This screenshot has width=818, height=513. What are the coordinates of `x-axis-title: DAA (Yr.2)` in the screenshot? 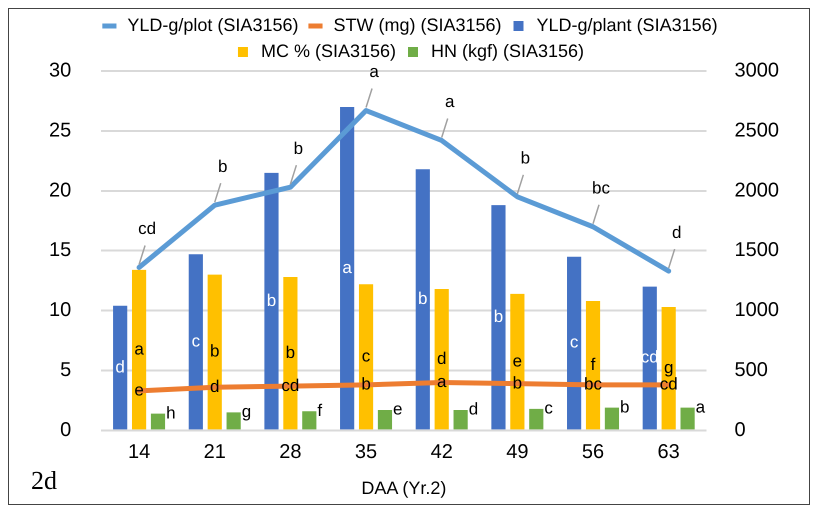 It's located at (403, 488).